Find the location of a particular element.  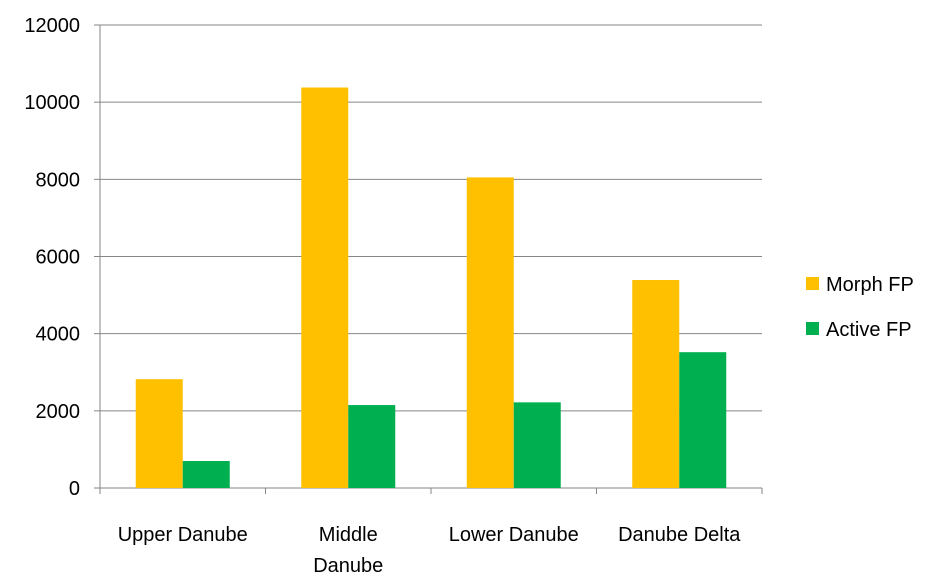

y-tick-label: 0 is located at coordinates (74, 489).